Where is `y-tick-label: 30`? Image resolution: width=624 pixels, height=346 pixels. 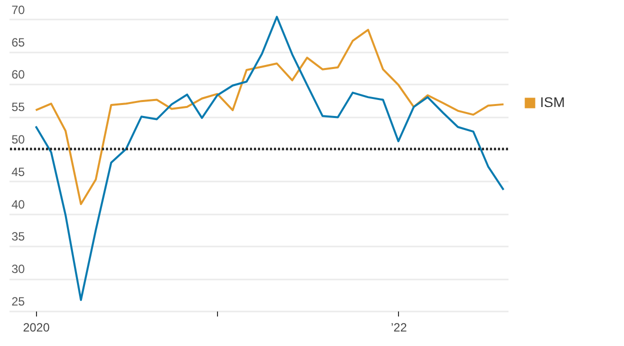
y-tick-label: 30 is located at coordinates (19, 269).